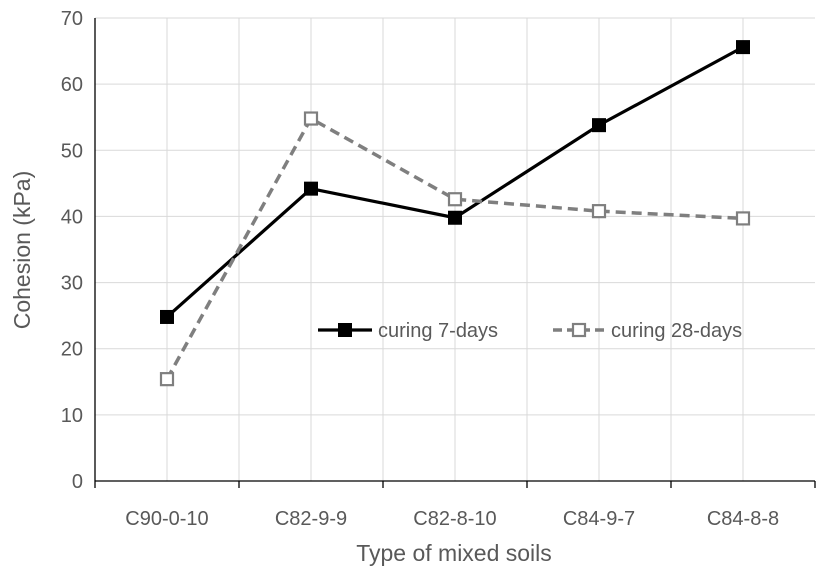 This screenshot has height=577, width=821. What do you see at coordinates (72, 217) in the screenshot?
I see `y-tick-label: 40` at bounding box center [72, 217].